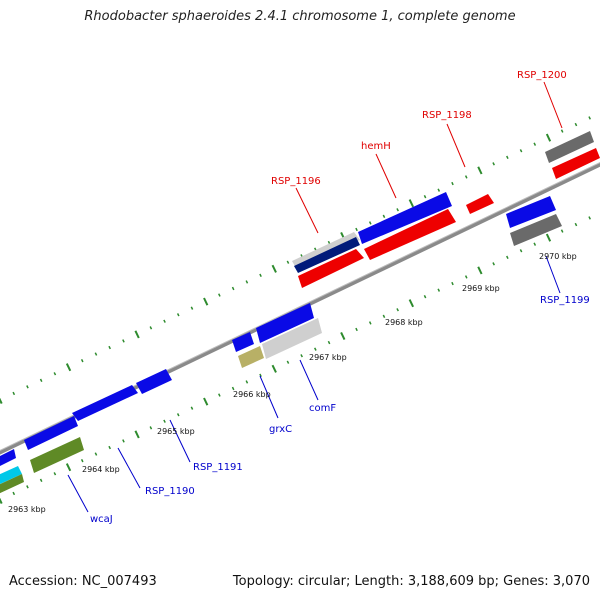 Image resolution: width=600 pixels, height=600 pixels. What do you see at coordinates (280, 429) in the screenshot?
I see `gene-label-grxc: grxC` at bounding box center [280, 429].